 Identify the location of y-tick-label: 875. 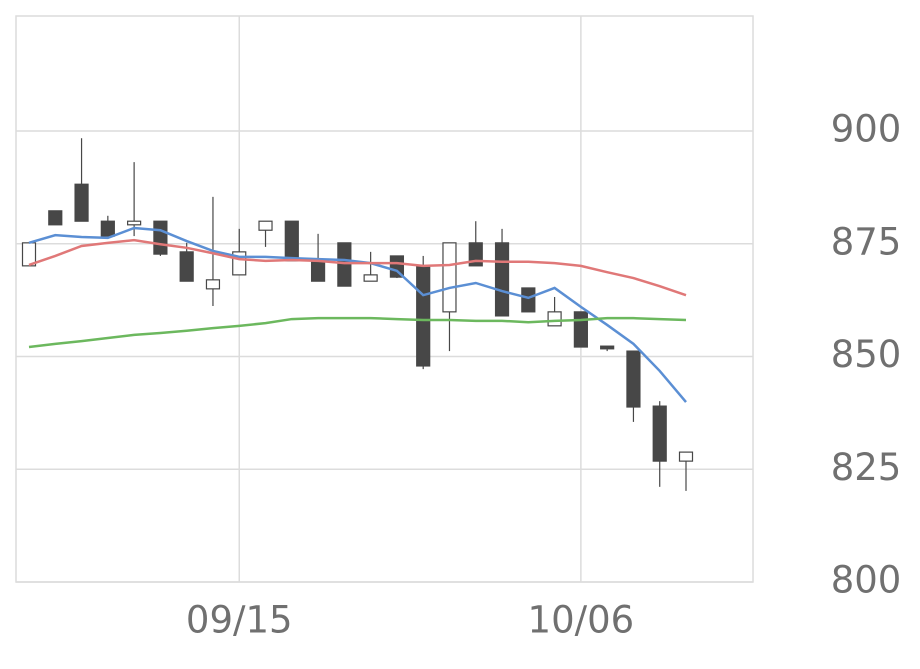
(866, 241).